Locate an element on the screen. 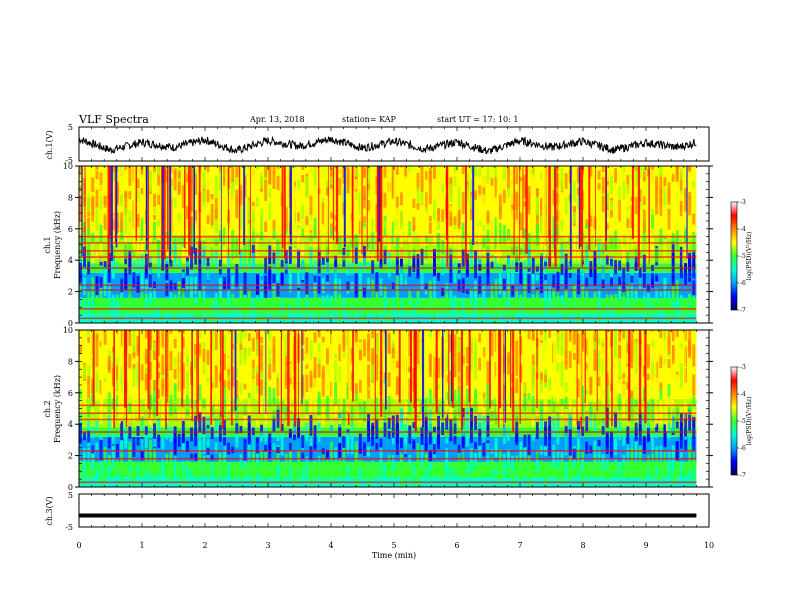  y-tick-label: 2 is located at coordinates (70, 292).